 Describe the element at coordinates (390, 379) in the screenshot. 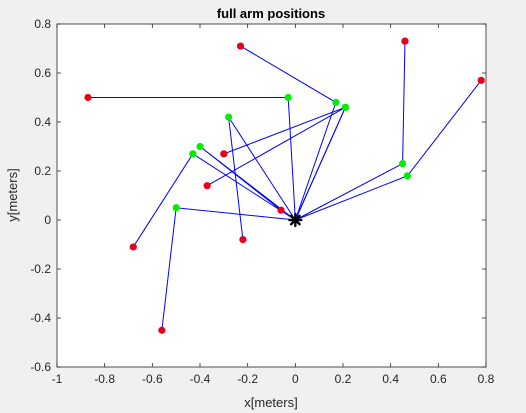

I see `x-tick-label: 0.4` at that location.